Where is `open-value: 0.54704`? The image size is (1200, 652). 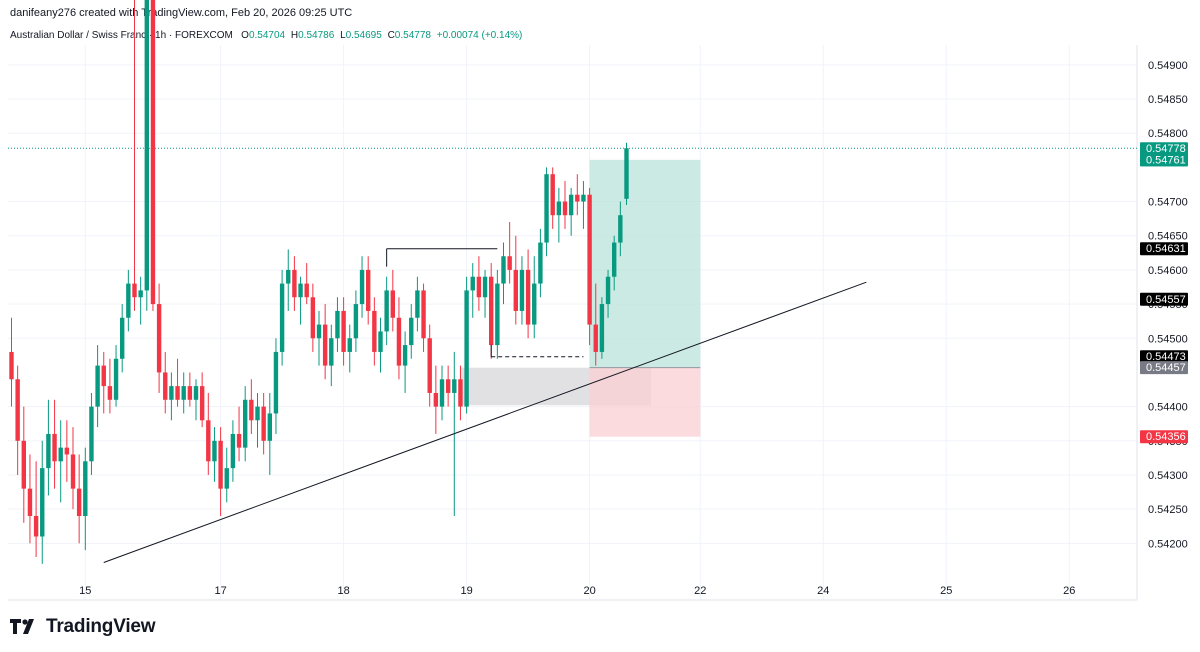 open-value: 0.54704 is located at coordinates (267, 35).